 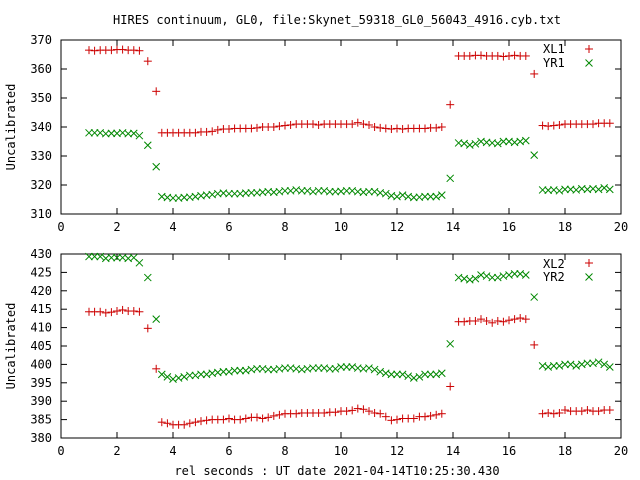 What do you see at coordinates (453, 451) in the screenshot?
I see `bottom-xtick-label-7: 14` at bounding box center [453, 451].